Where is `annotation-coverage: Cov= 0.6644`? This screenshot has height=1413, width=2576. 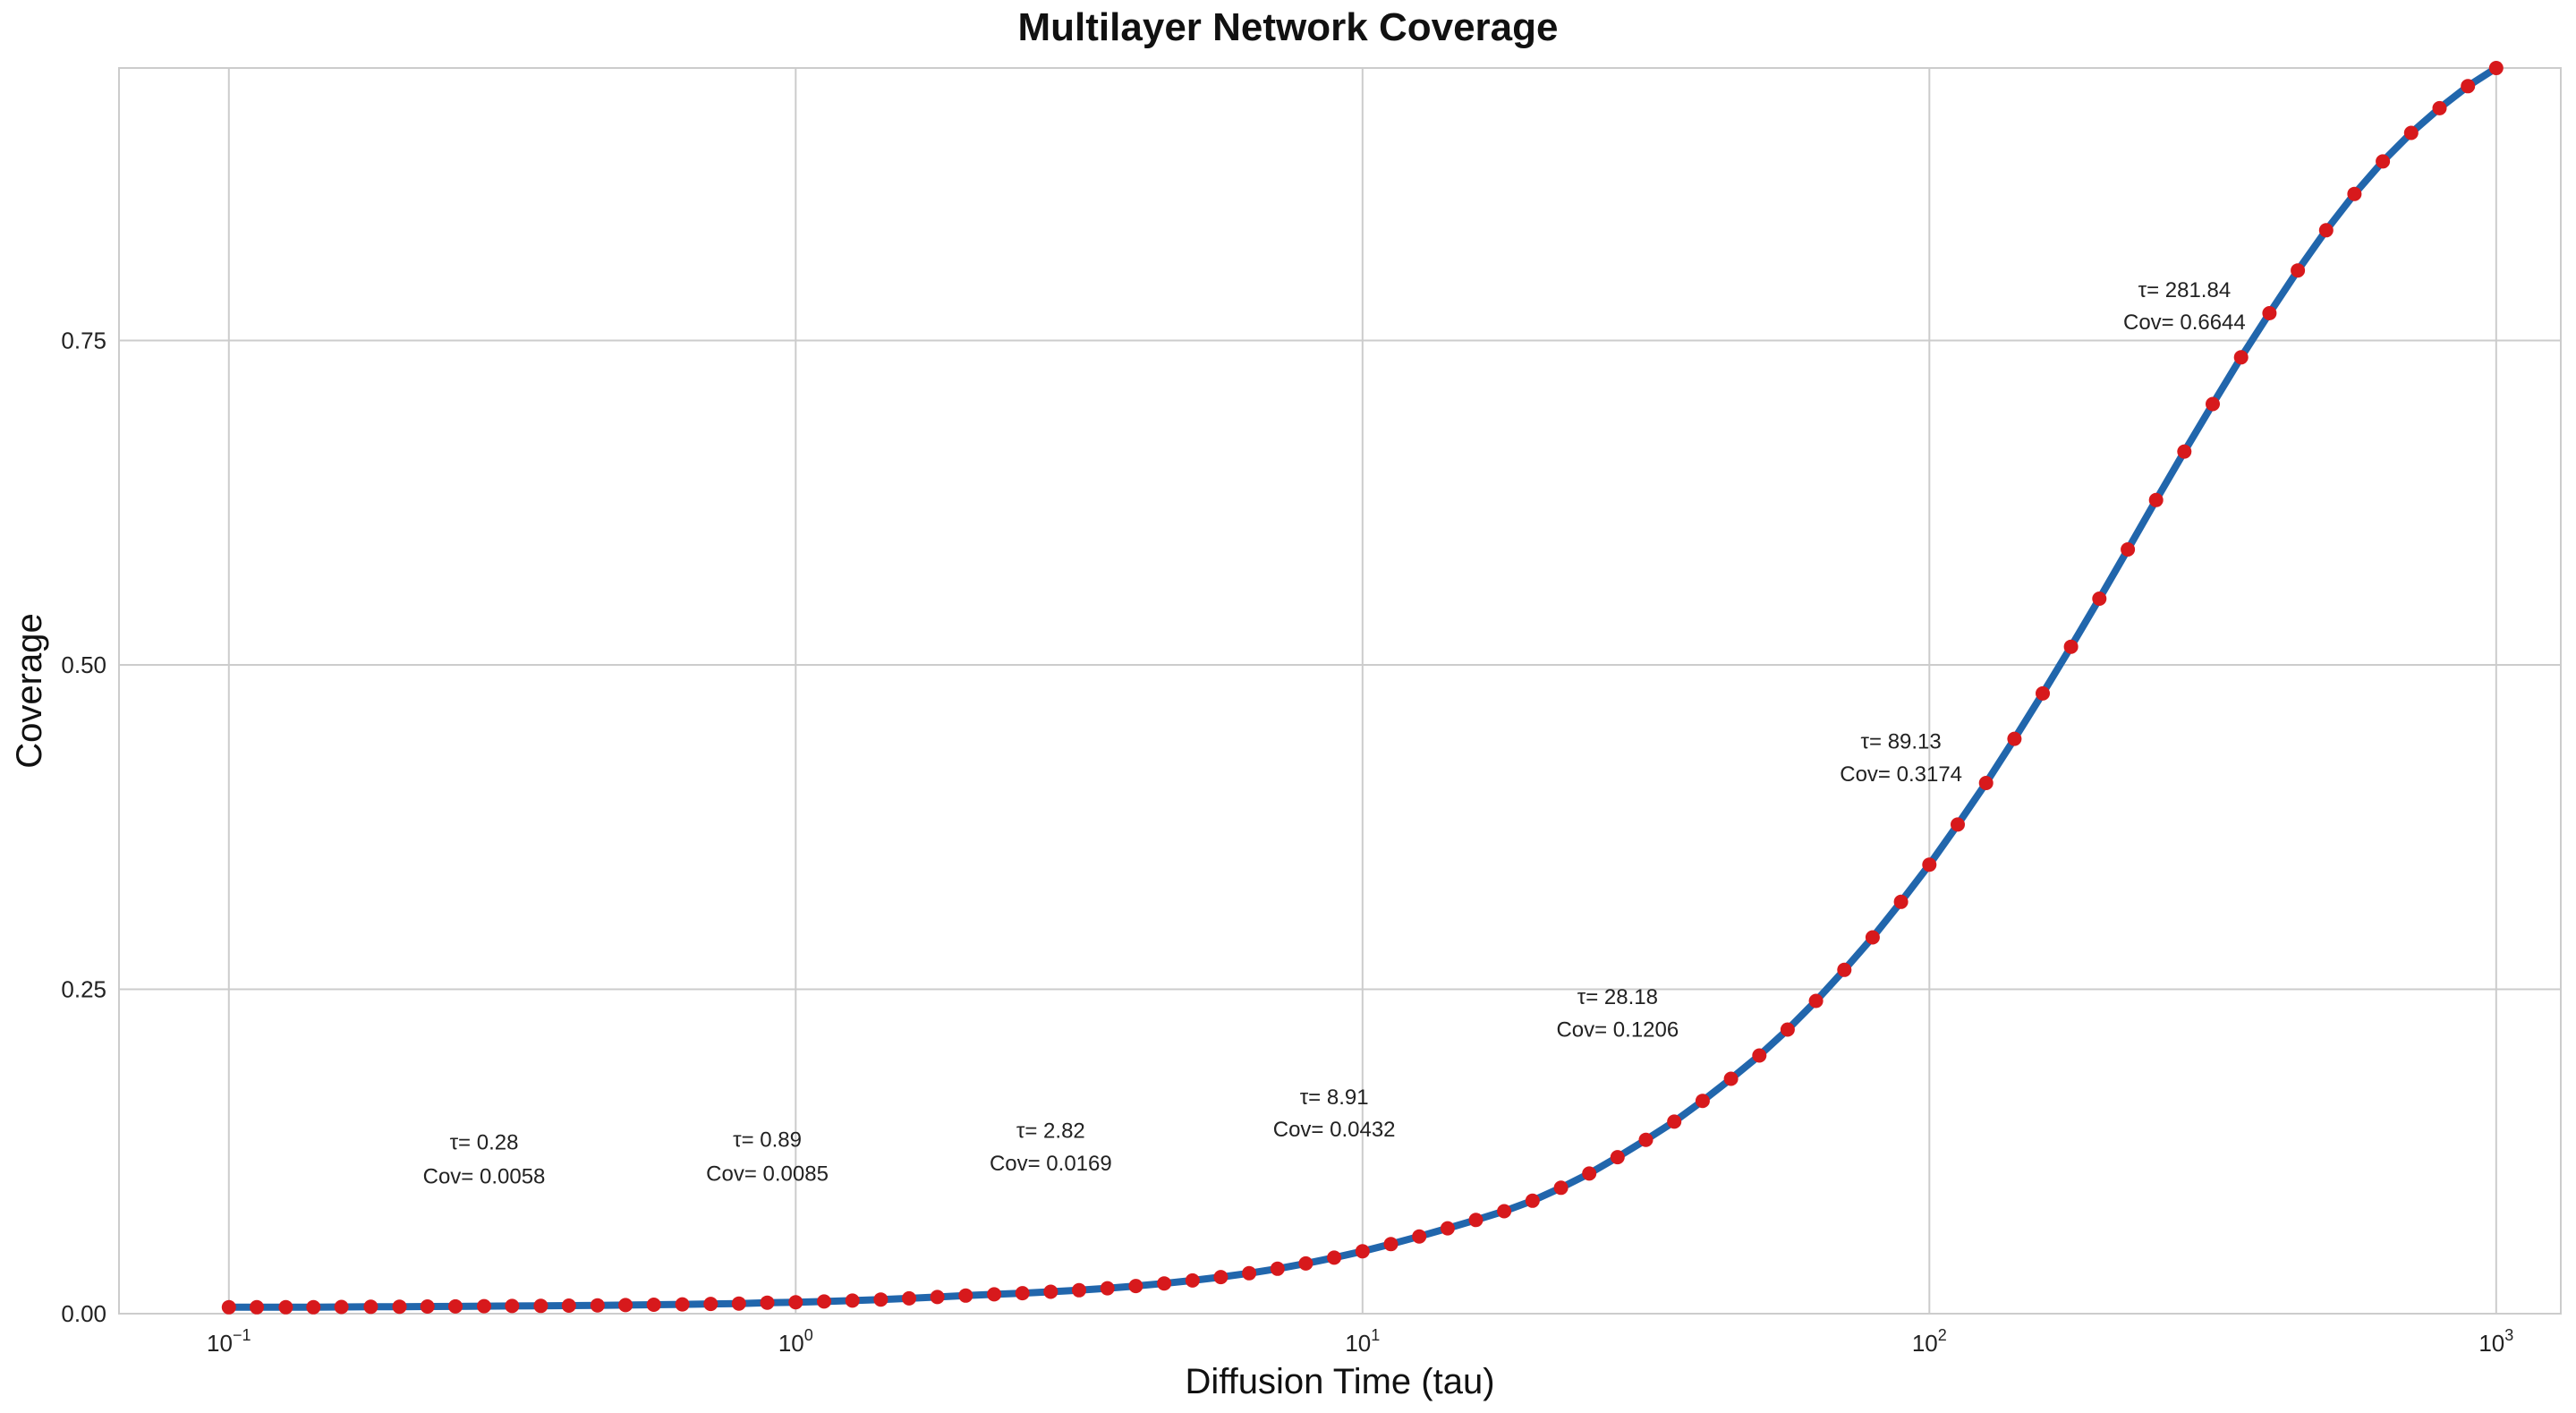
annotation-coverage: Cov= 0.6644 is located at coordinates (2184, 323).